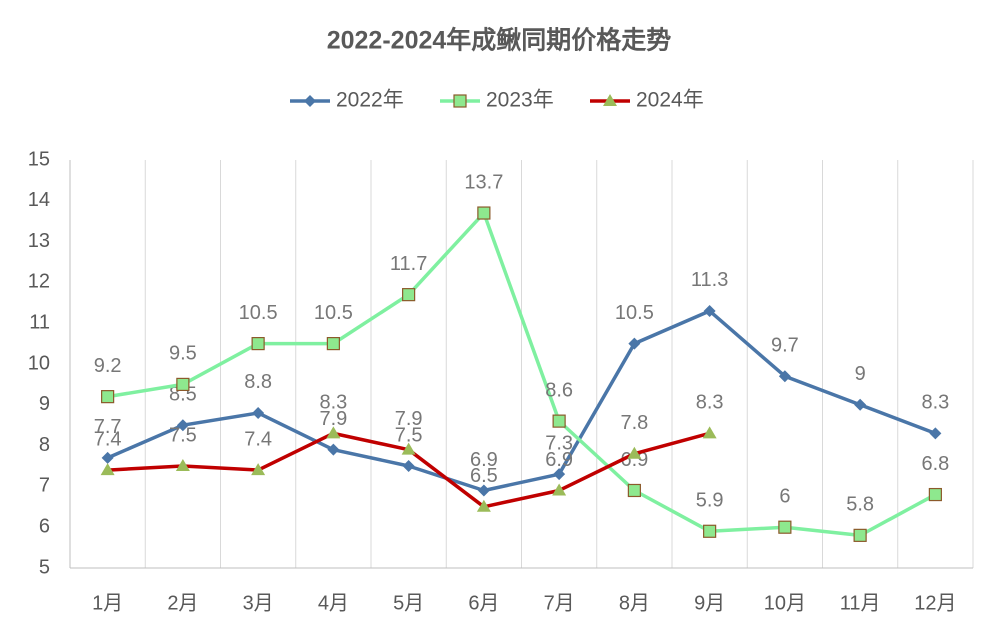  Describe the element at coordinates (860, 374) in the screenshot. I see `data-label: 9` at that location.